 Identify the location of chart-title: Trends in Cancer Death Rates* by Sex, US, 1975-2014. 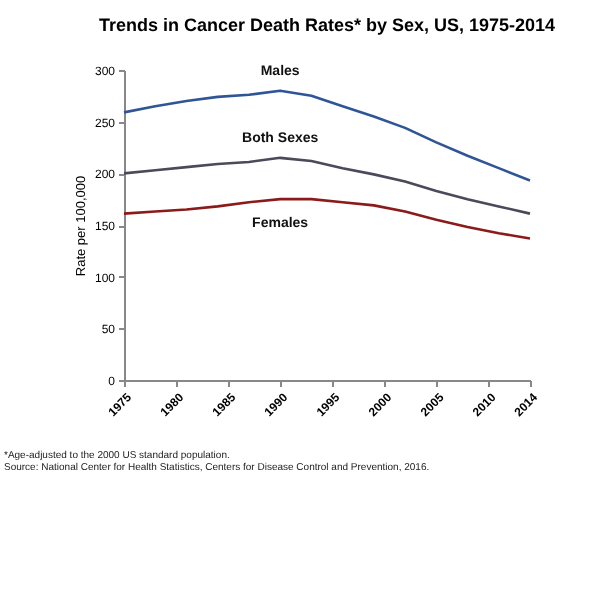
(327, 24).